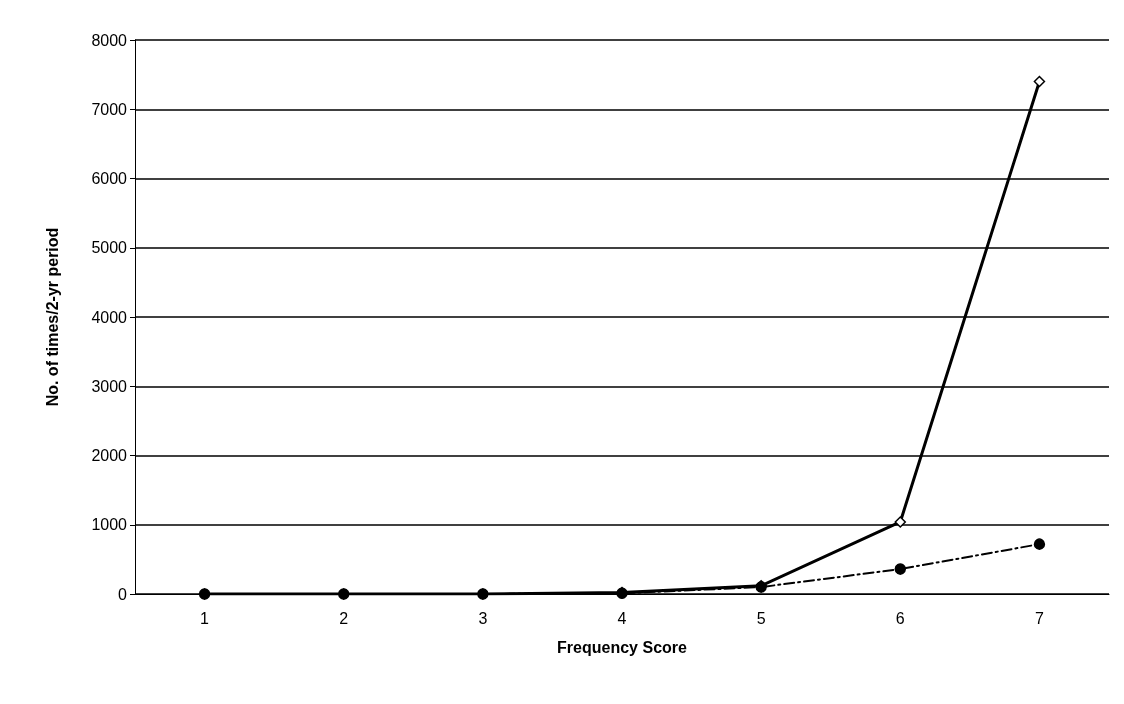 The width and height of the screenshot is (1124, 704). I want to click on y-tick-label: 3000, so click(109, 386).